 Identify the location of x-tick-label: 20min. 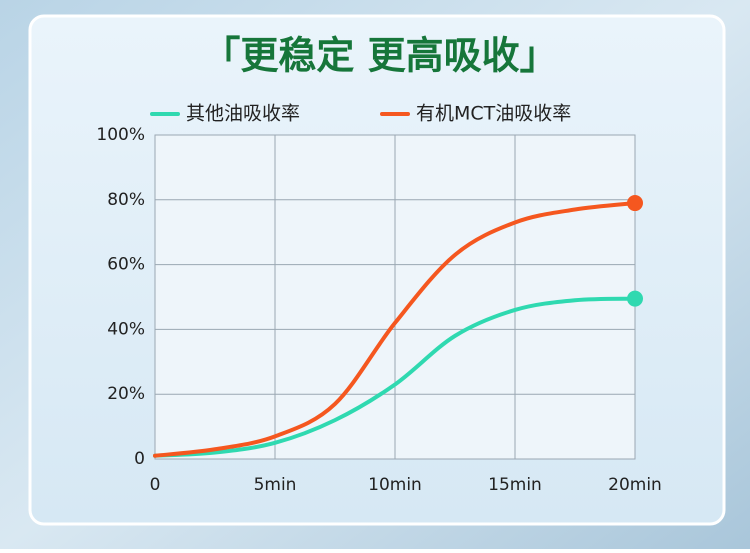
(635, 485).